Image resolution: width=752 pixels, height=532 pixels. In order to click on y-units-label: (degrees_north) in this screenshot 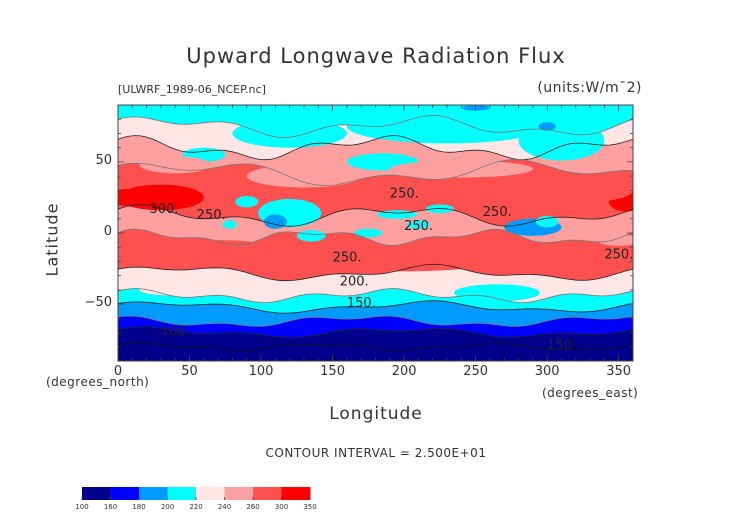, I will do `click(98, 382)`.